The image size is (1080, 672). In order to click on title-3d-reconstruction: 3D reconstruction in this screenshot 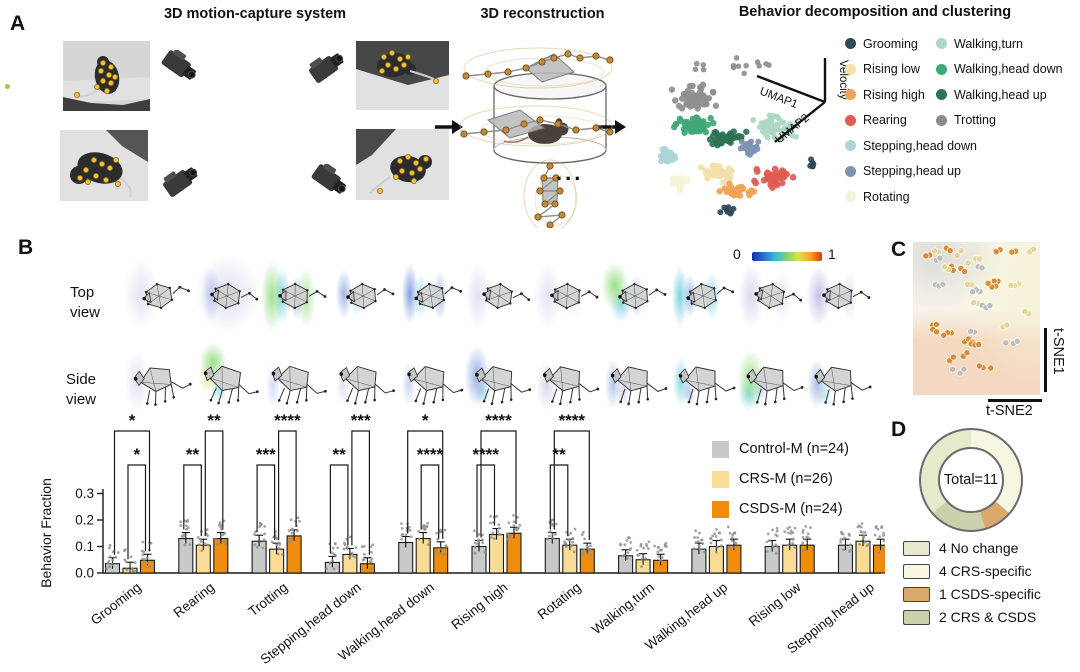, I will do `click(542, 14)`.